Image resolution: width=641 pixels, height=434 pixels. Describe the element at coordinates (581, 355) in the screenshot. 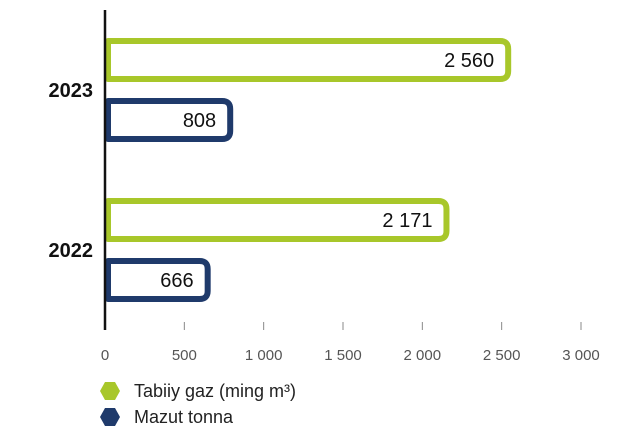

I see `x-tick-label: 3 000` at that location.